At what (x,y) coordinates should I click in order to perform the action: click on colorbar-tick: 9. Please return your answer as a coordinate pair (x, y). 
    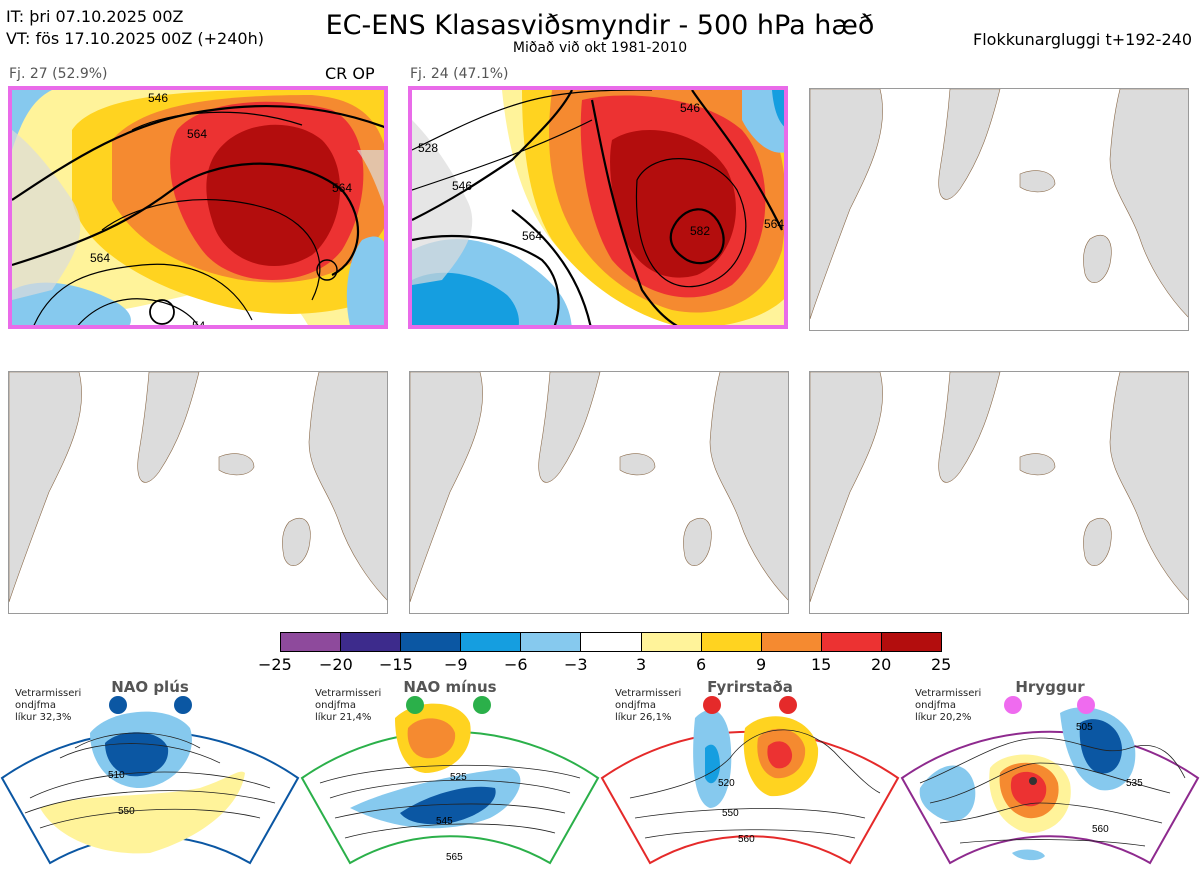
    Looking at the image, I should click on (761, 664).